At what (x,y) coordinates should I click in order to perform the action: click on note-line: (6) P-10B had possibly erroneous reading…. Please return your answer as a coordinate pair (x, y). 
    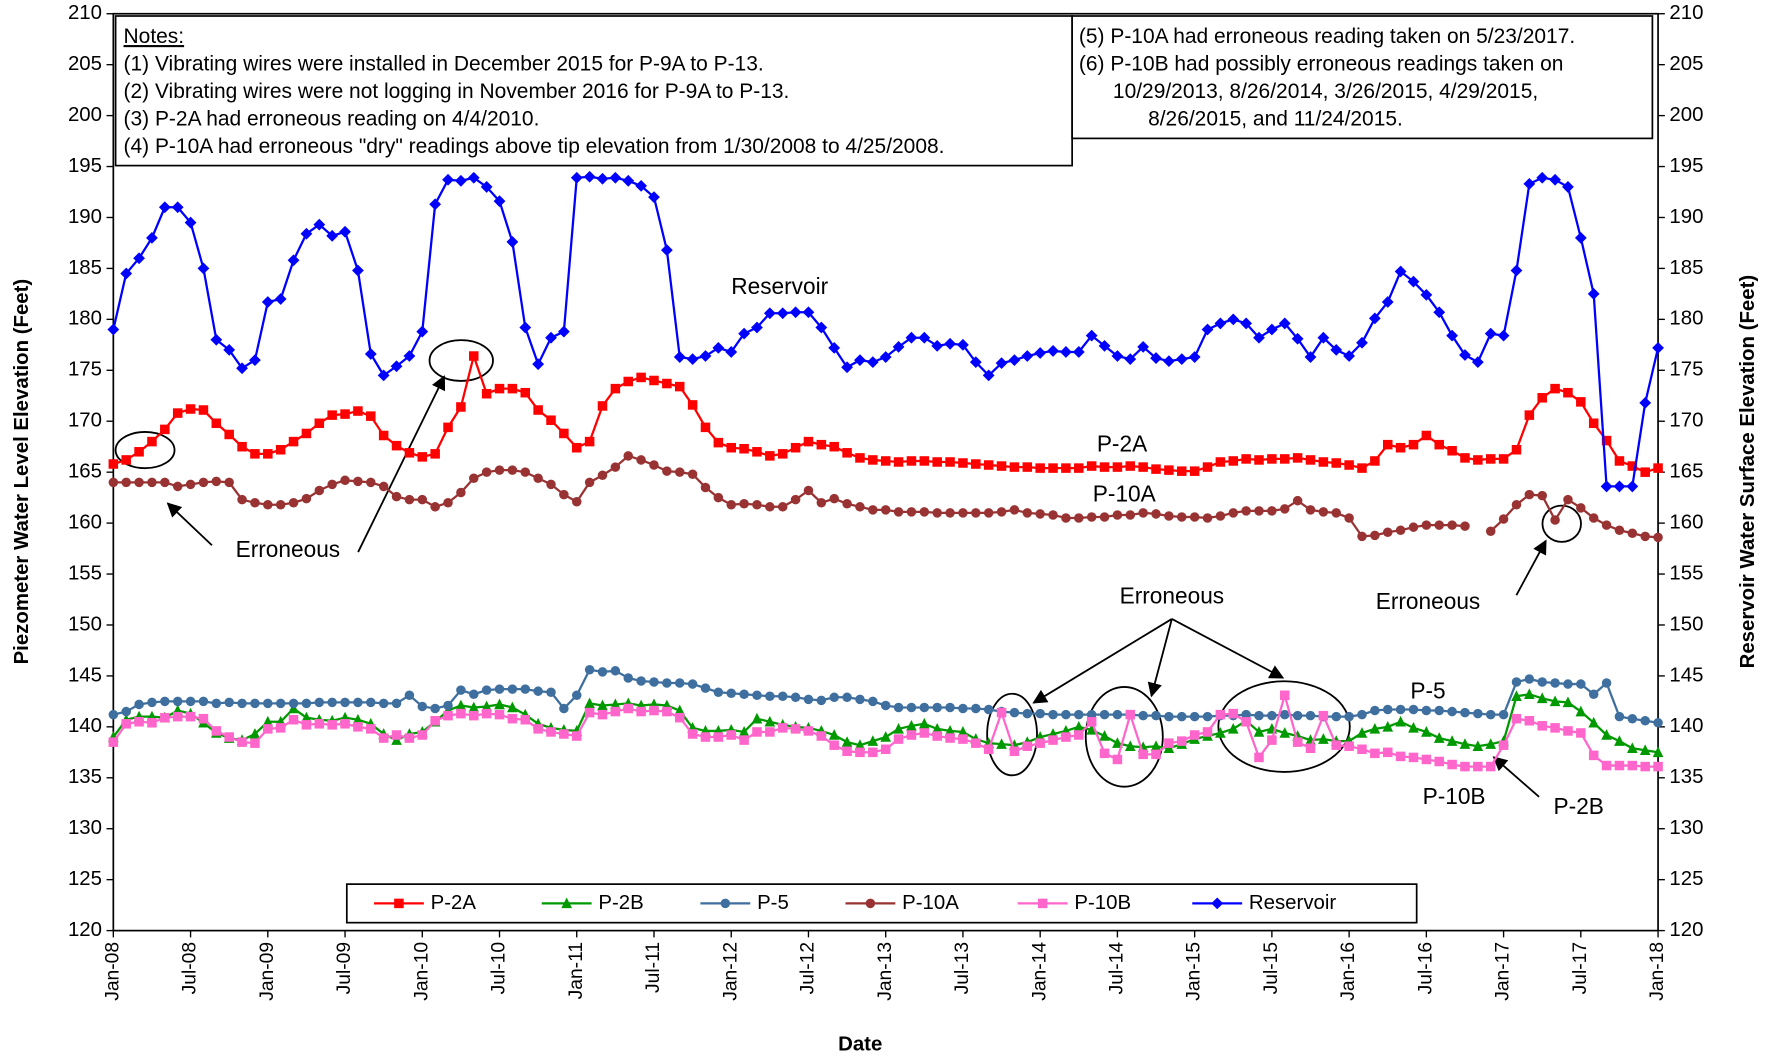
    Looking at the image, I should click on (1321, 64).